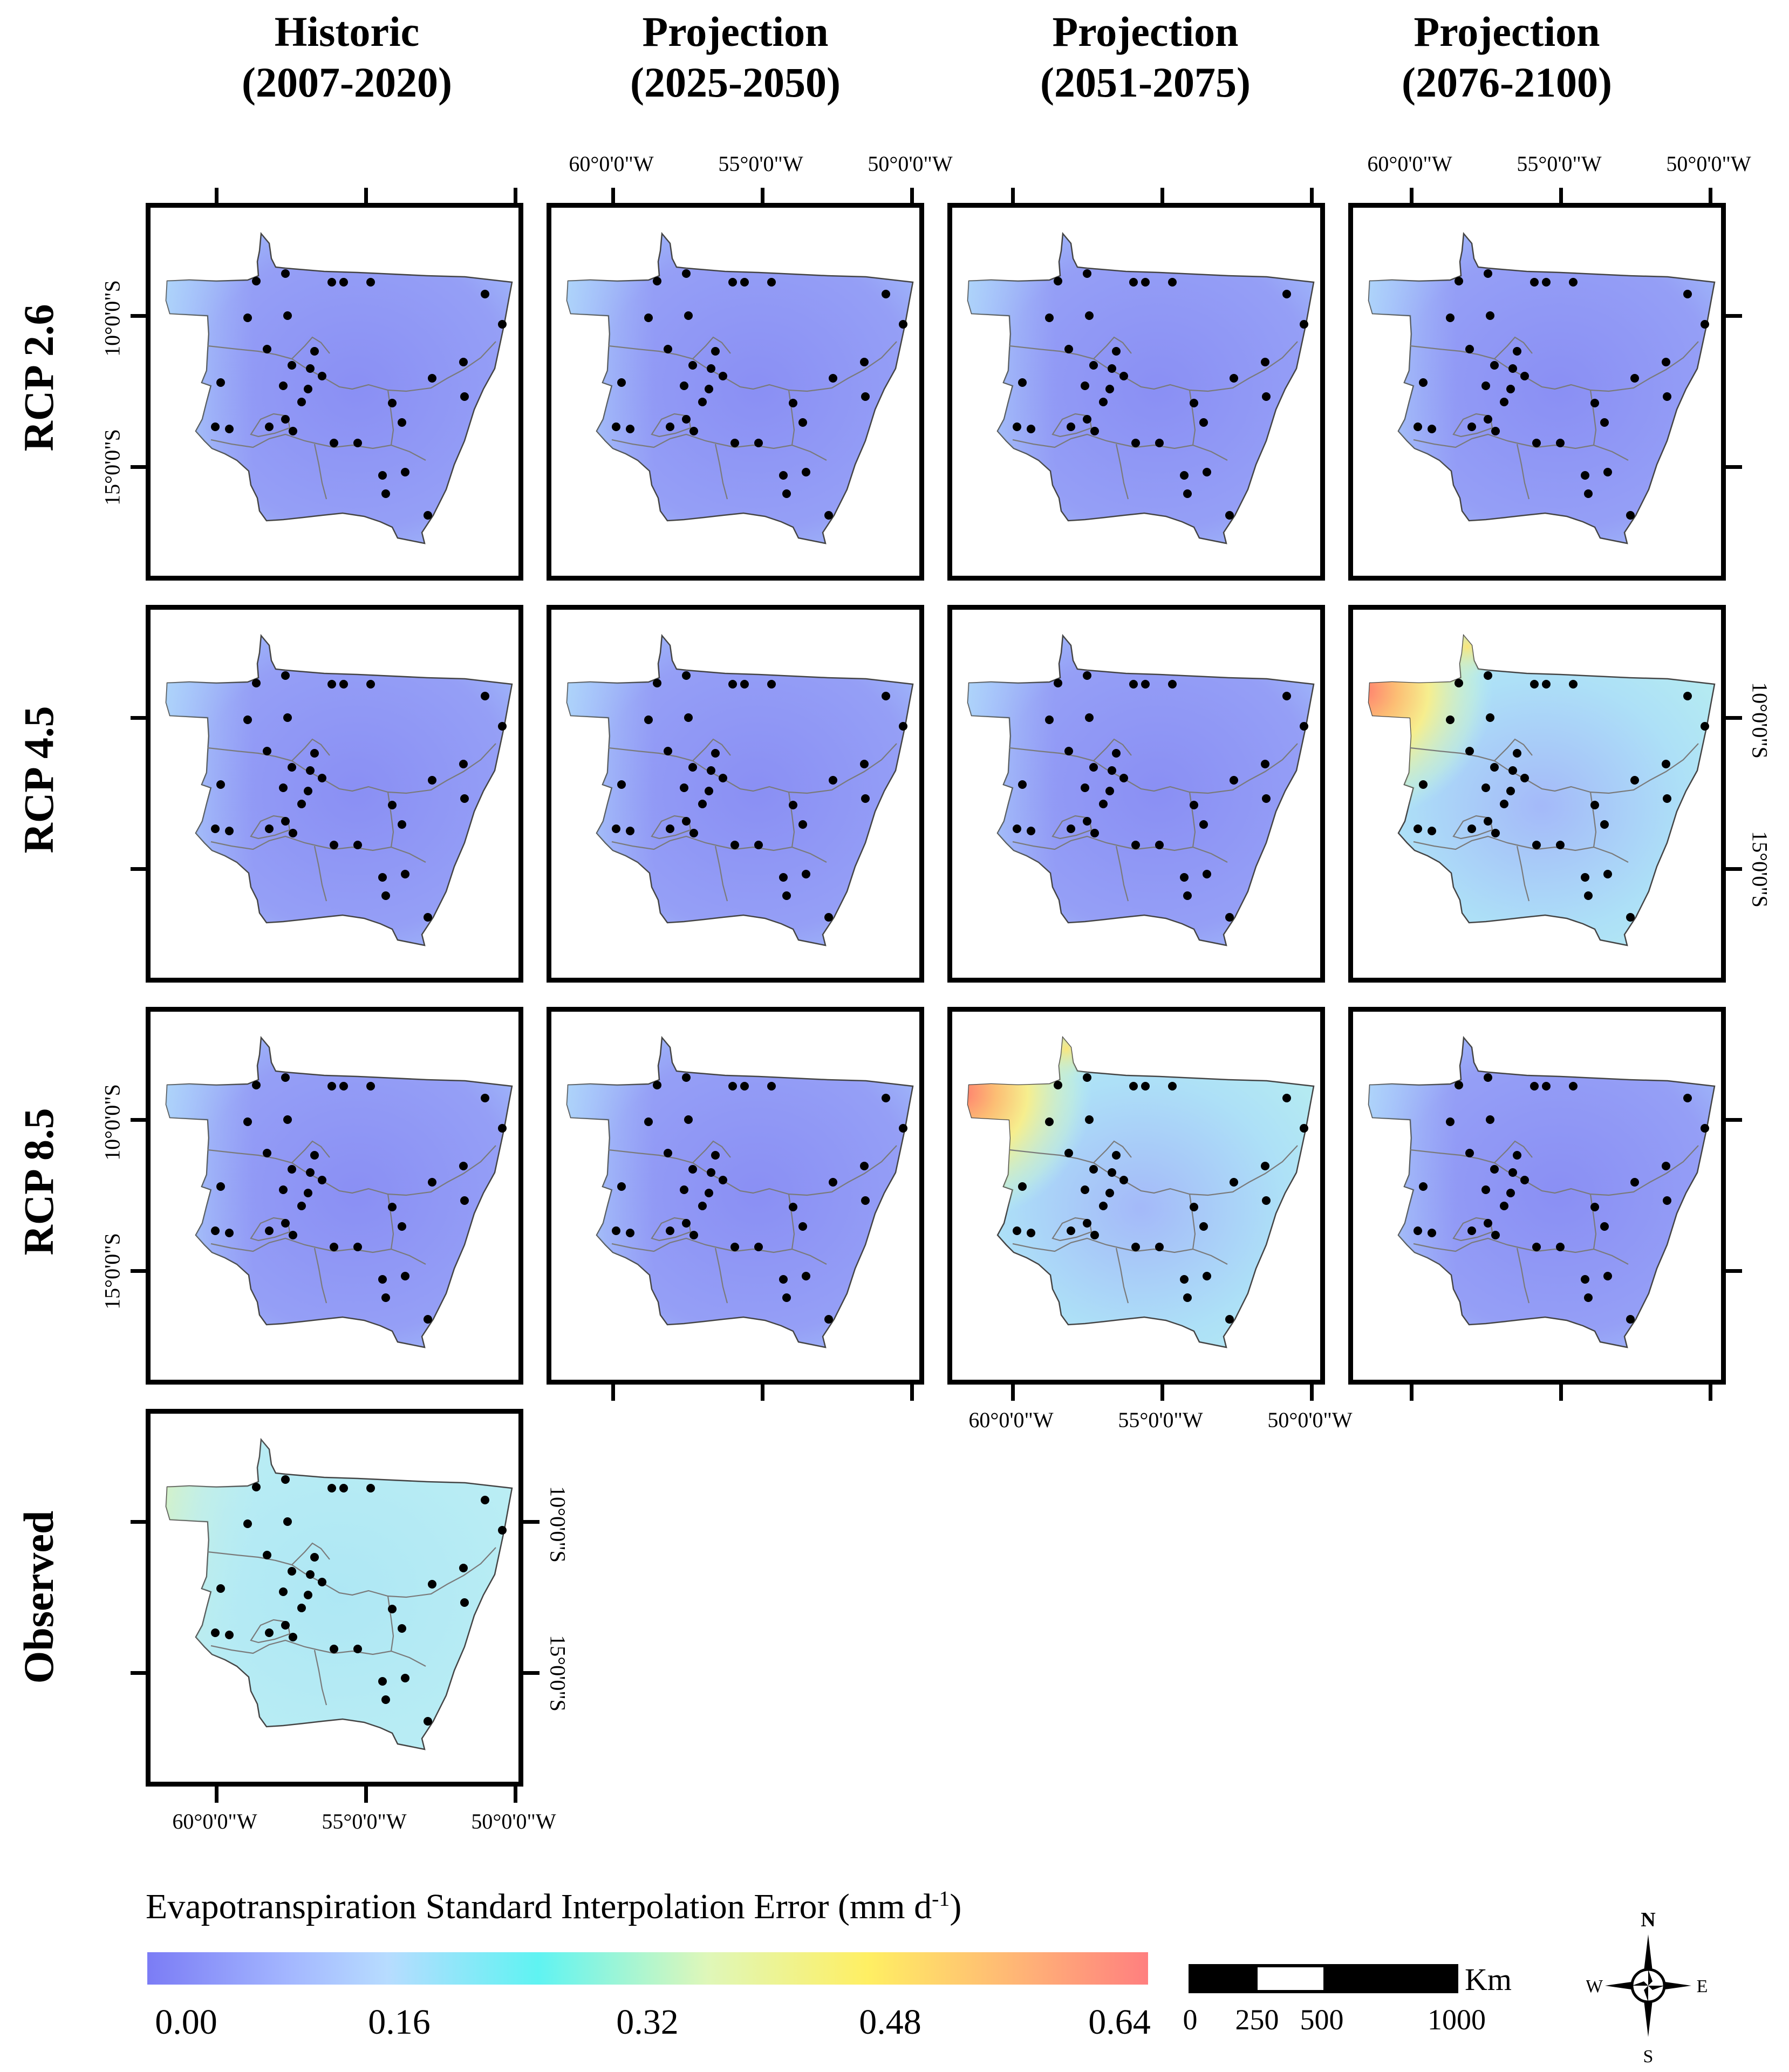 The height and width of the screenshot is (2072, 1789). I want to click on scale-bar, so click(1323, 1978).